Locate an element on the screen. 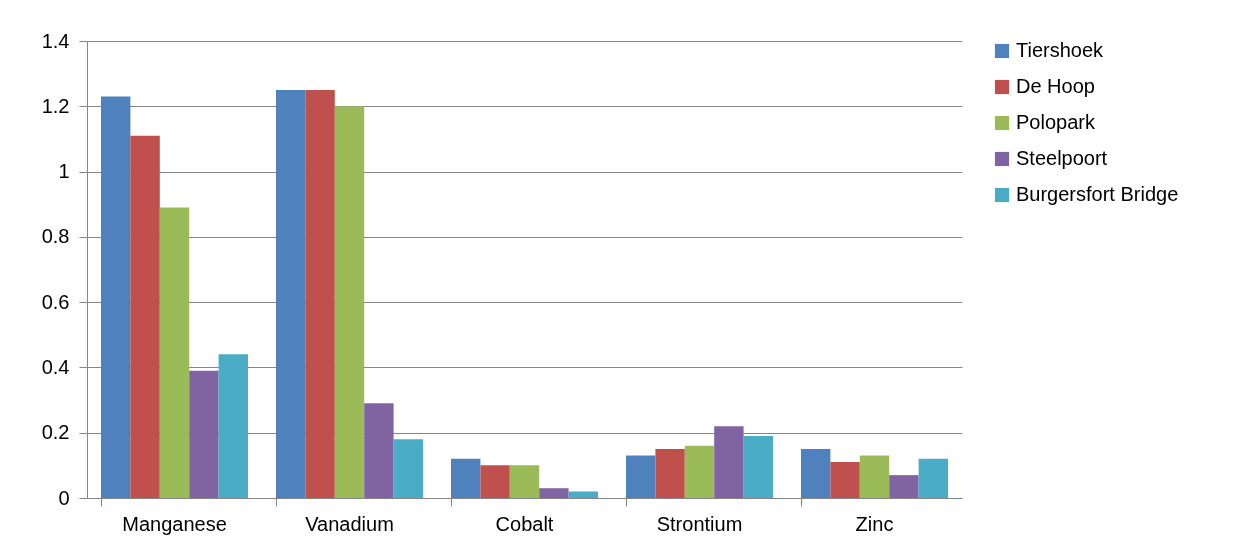 The image size is (1240, 560). x-tick-label: Zinc is located at coordinates (874, 523).